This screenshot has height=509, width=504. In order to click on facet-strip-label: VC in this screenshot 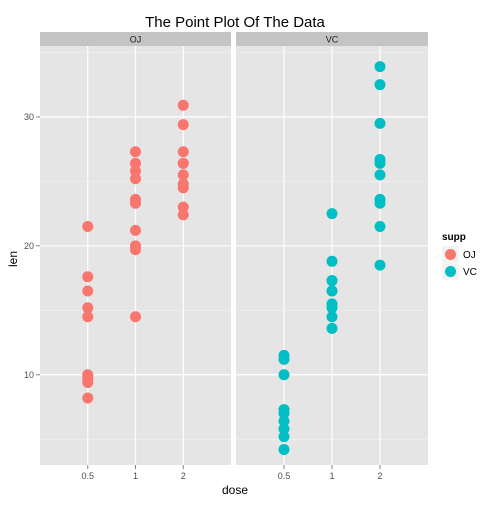, I will do `click(332, 40)`.